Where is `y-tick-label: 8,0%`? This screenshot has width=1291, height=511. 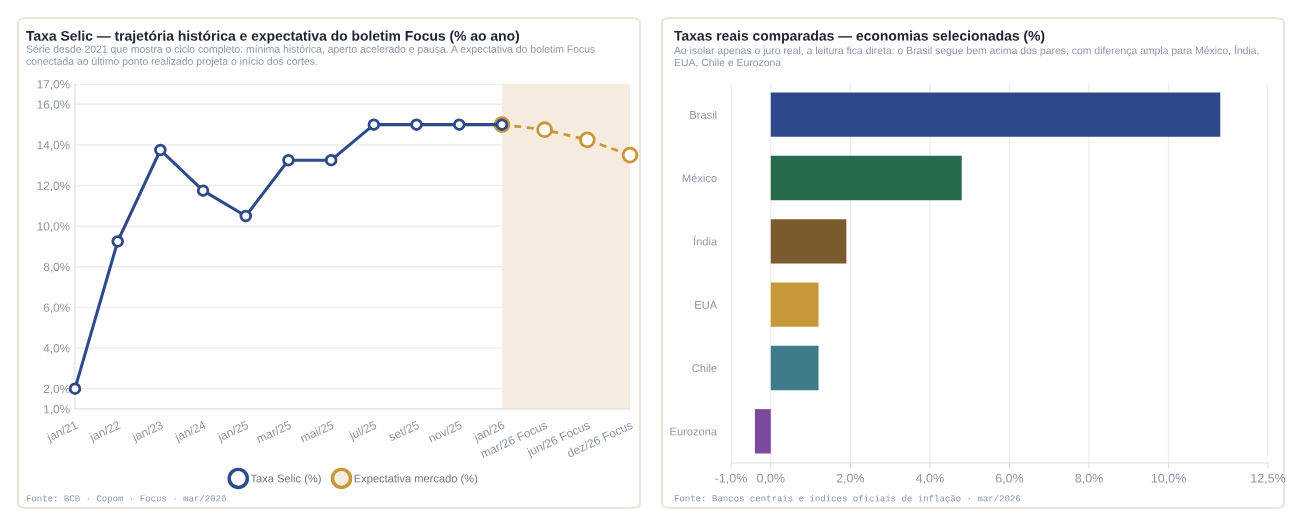
y-tick-label: 8,0% is located at coordinates (56, 267).